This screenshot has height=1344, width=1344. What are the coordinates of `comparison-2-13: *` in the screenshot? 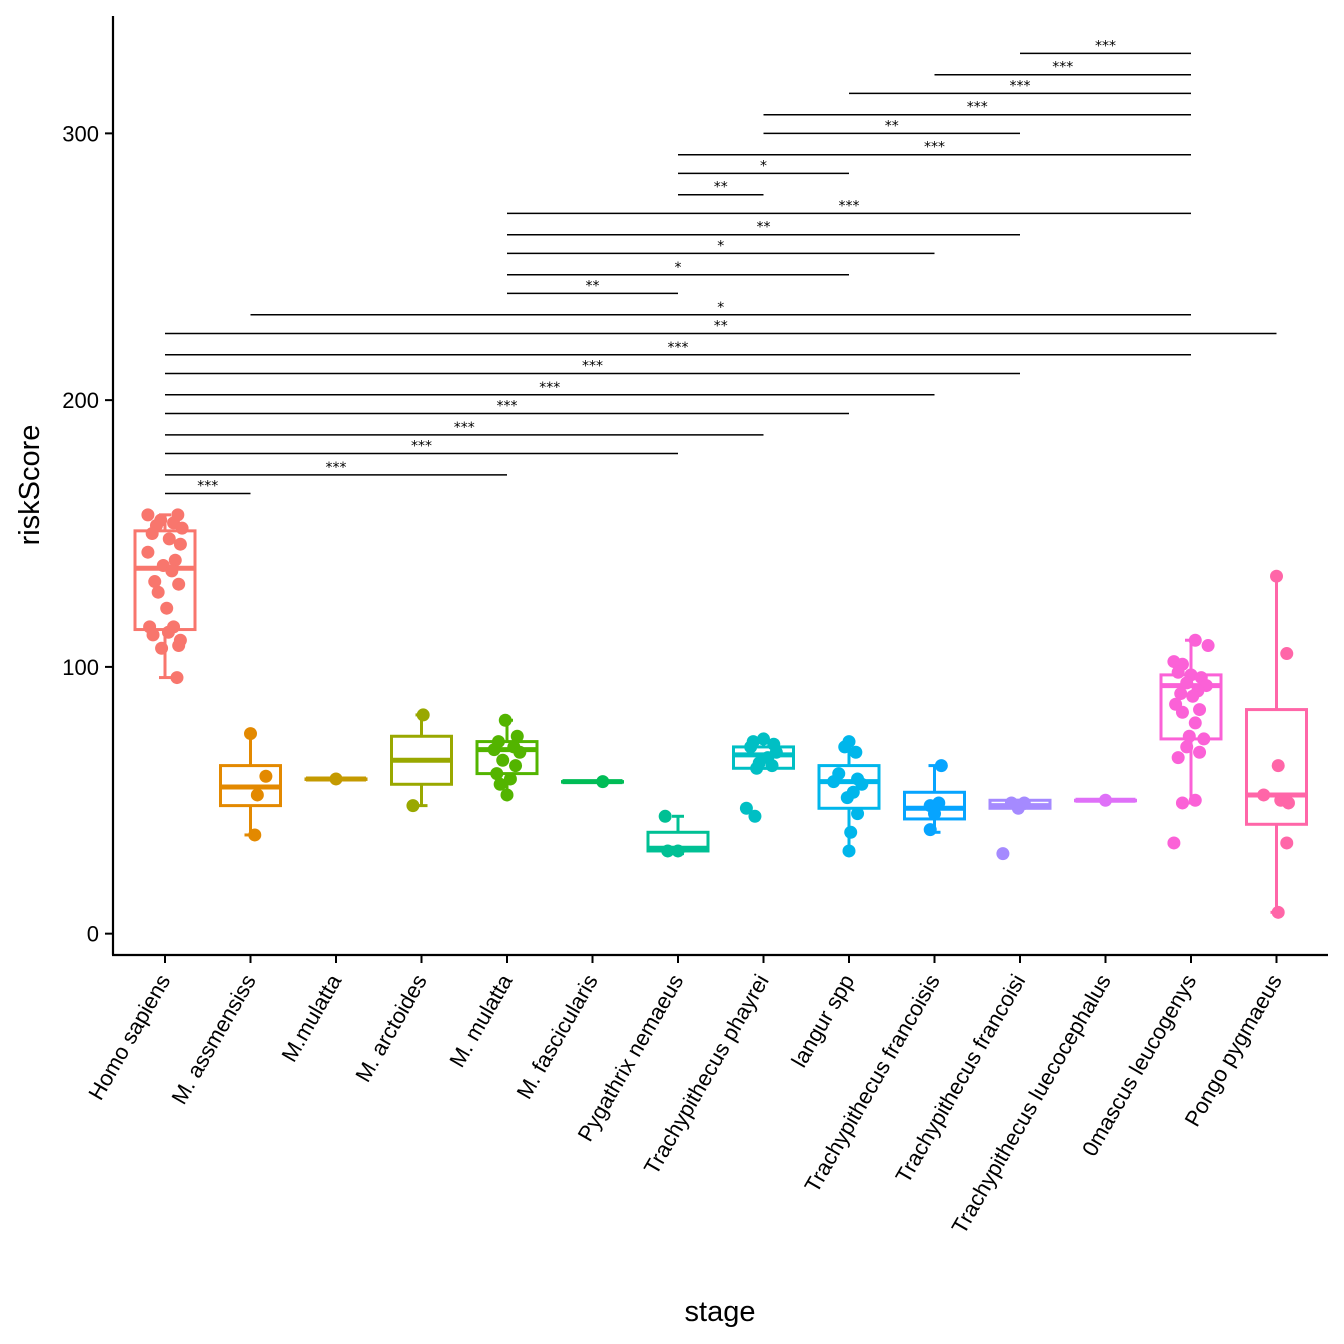 It's located at (720, 308).